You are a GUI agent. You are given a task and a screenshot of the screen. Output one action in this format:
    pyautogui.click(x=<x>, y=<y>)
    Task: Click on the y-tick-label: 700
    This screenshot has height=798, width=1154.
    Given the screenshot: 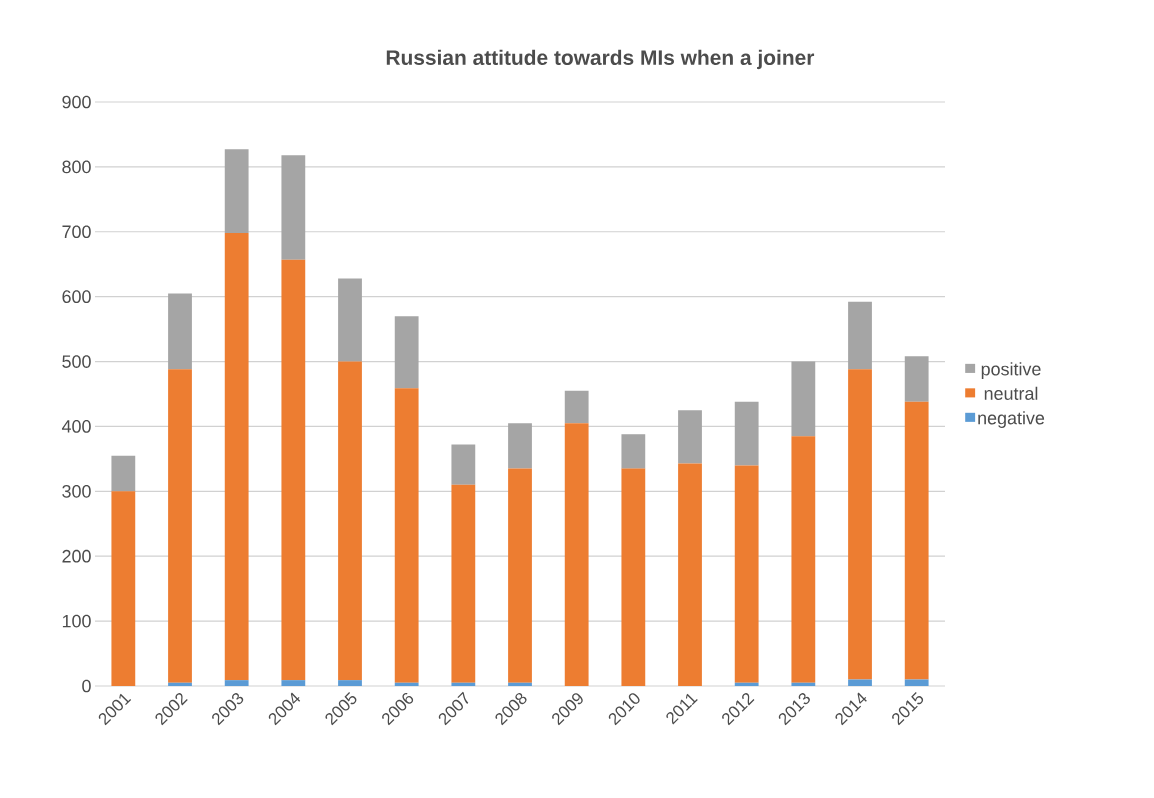 What is the action you would take?
    pyautogui.click(x=76, y=232)
    